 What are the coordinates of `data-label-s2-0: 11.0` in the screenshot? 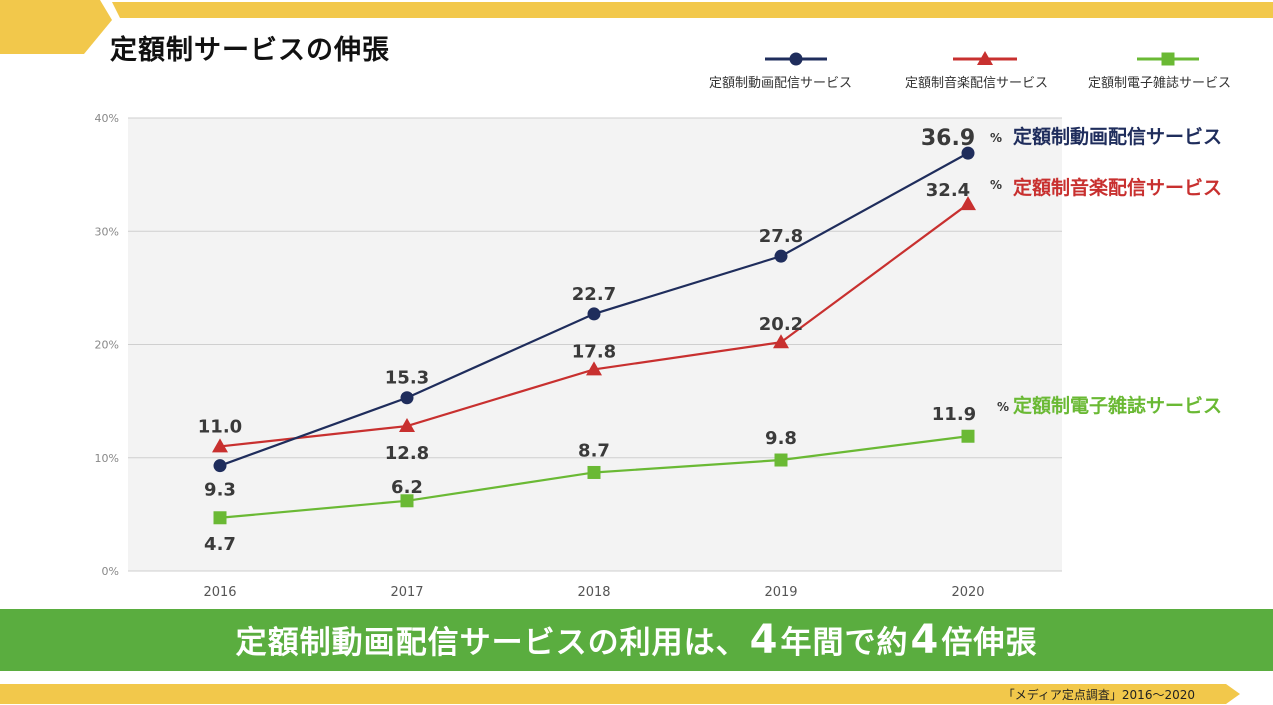 It's located at (220, 426).